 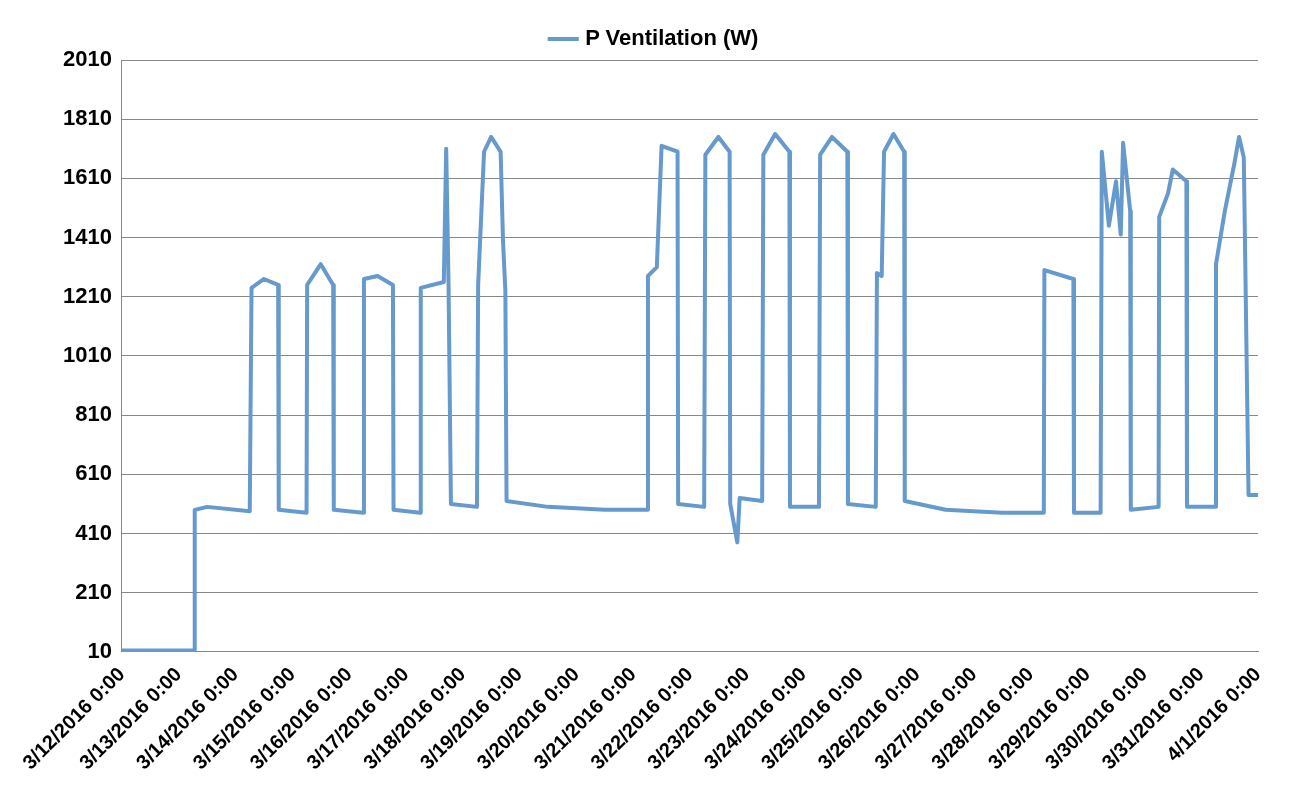 I want to click on y-tick-label: 10, so click(x=99, y=650).